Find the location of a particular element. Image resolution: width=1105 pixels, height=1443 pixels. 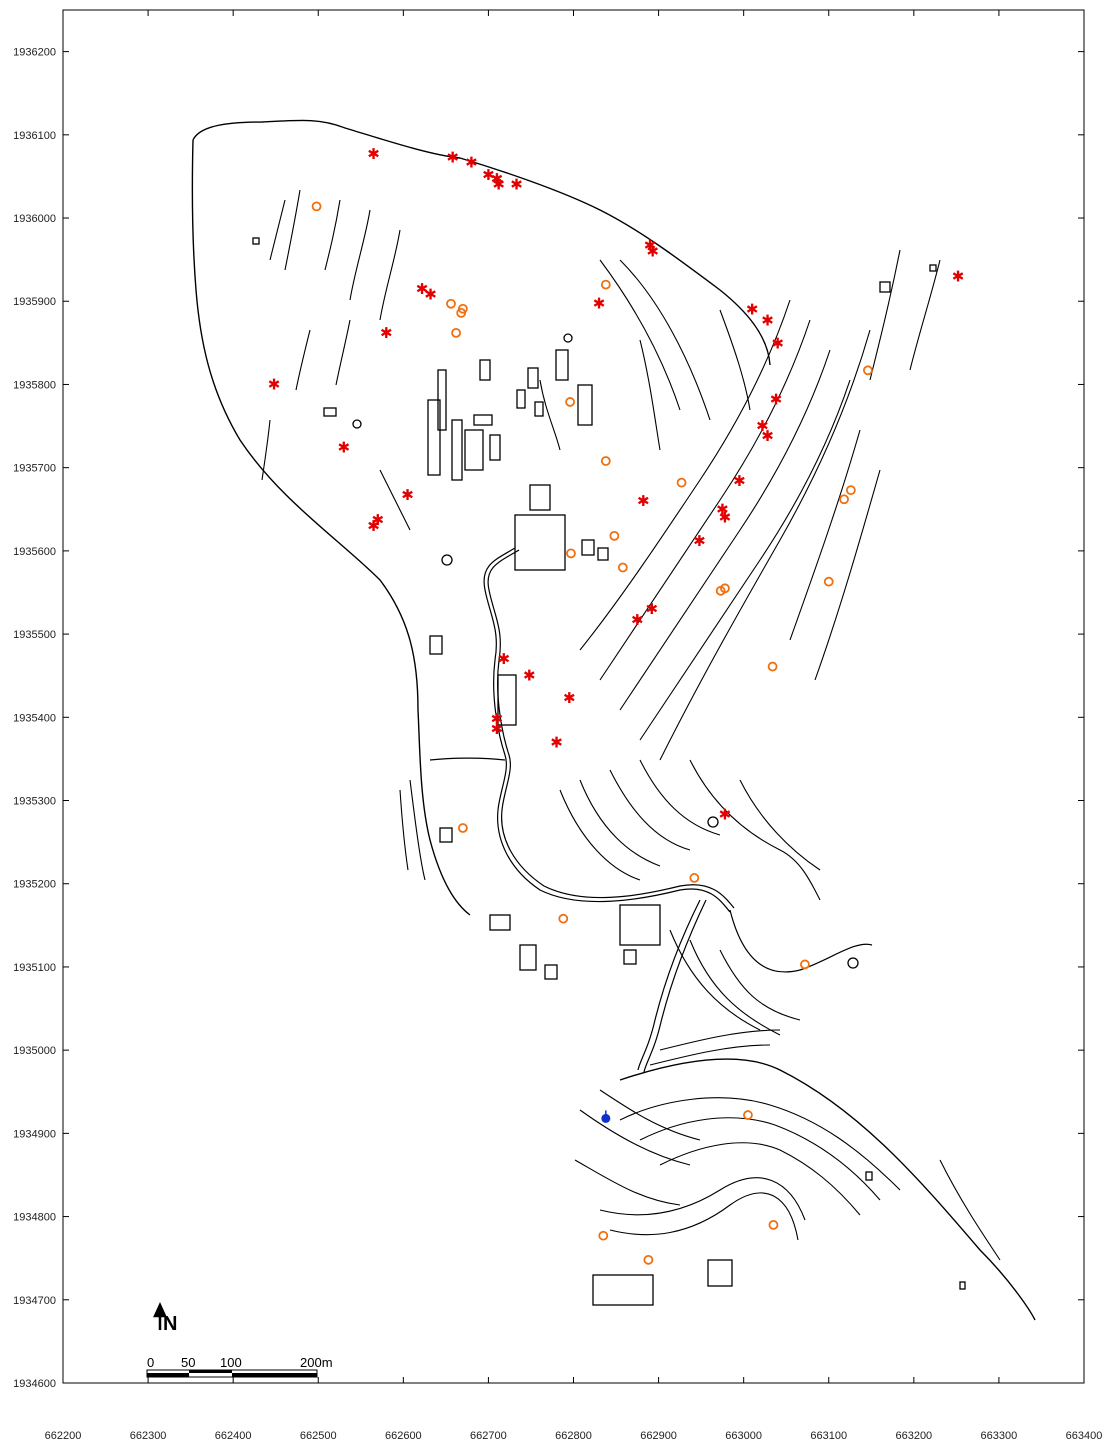

y-tick-label: 1934800 is located at coordinates (34, 1218).